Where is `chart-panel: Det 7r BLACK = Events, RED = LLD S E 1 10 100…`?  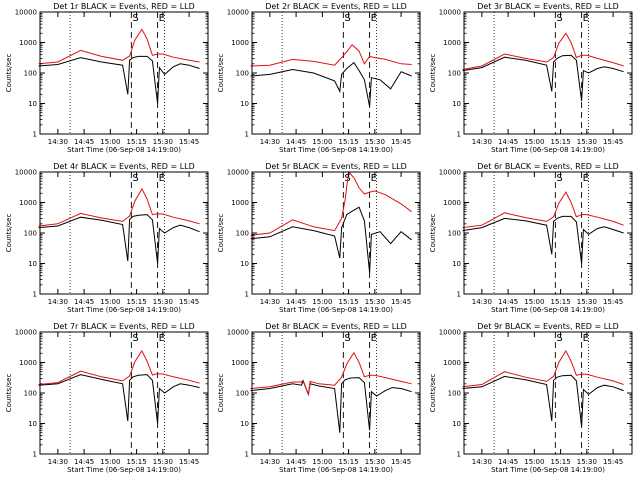
chart-panel: Det 7r BLACK = Events, RED = LLD S E 1 10 100… is located at coordinates (107, 398).